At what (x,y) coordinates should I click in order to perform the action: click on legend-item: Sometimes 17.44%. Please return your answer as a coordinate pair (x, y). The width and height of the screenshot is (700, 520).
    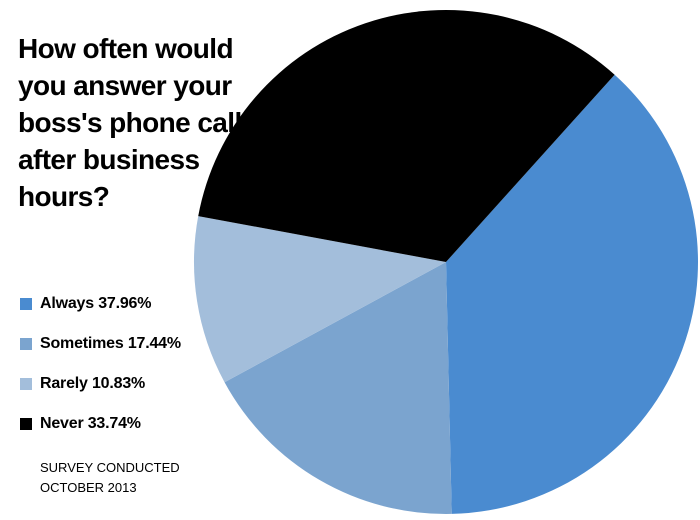
    Looking at the image, I should click on (100, 344).